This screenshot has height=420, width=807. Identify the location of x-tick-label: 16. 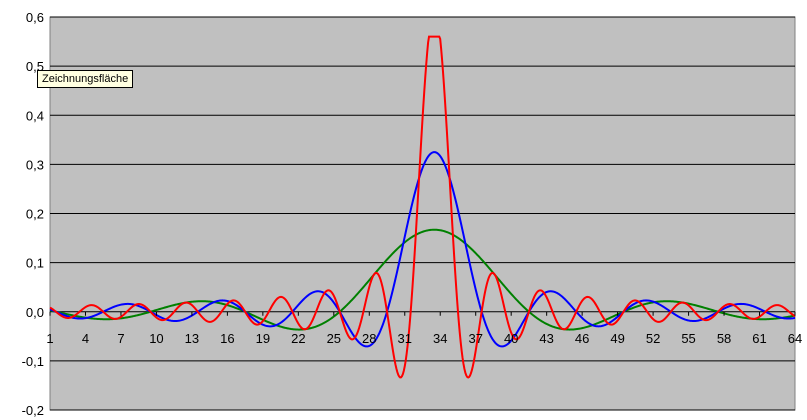
(227, 338).